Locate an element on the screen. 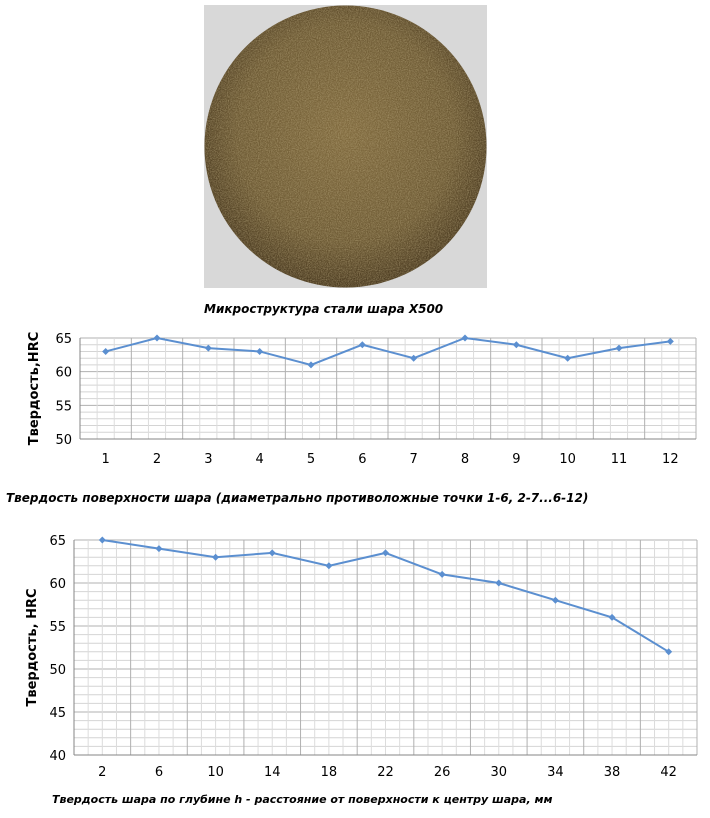 Image resolution: width=710 pixels, height=818 pixels. x-tick-label: 30 is located at coordinates (498, 772).